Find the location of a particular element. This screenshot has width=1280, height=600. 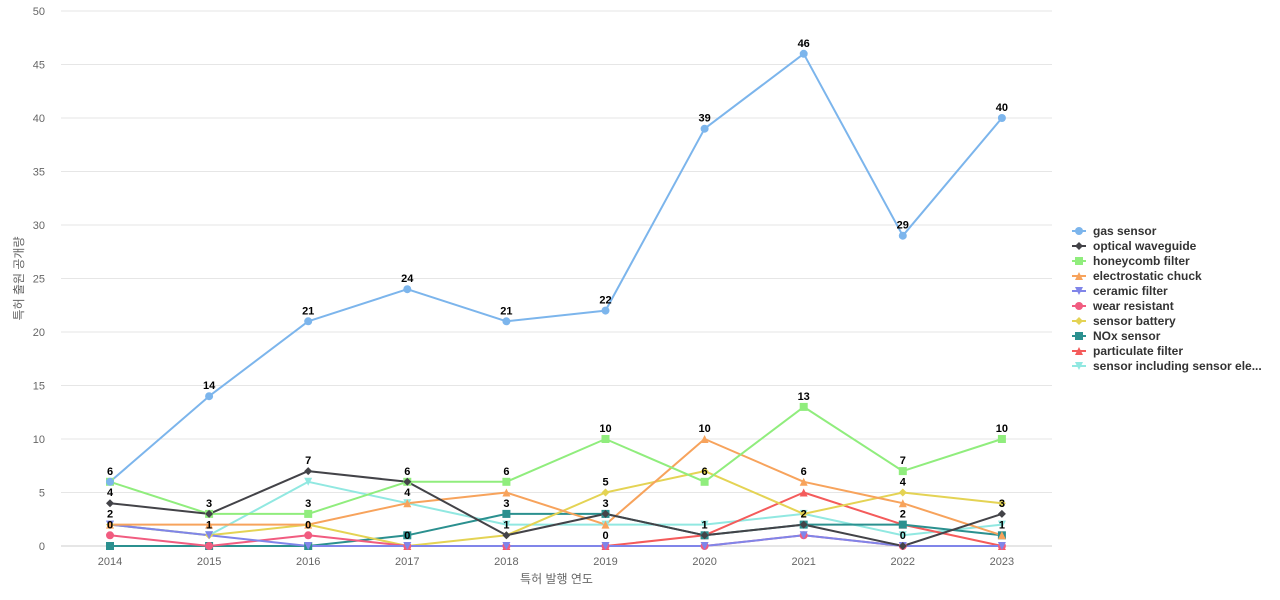

y-tick-label: 50 is located at coordinates (39, 12).